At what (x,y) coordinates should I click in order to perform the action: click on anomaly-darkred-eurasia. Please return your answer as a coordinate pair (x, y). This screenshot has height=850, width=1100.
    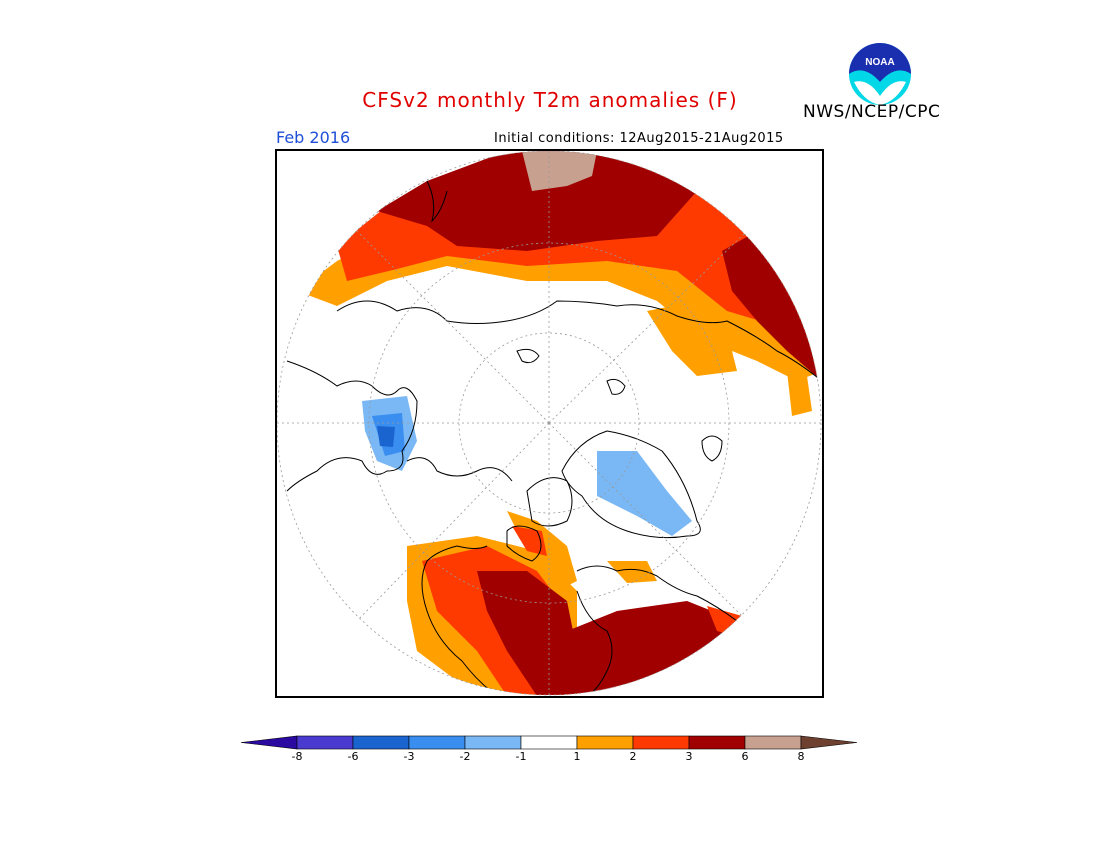
    Looking at the image, I should click on (537, 201).